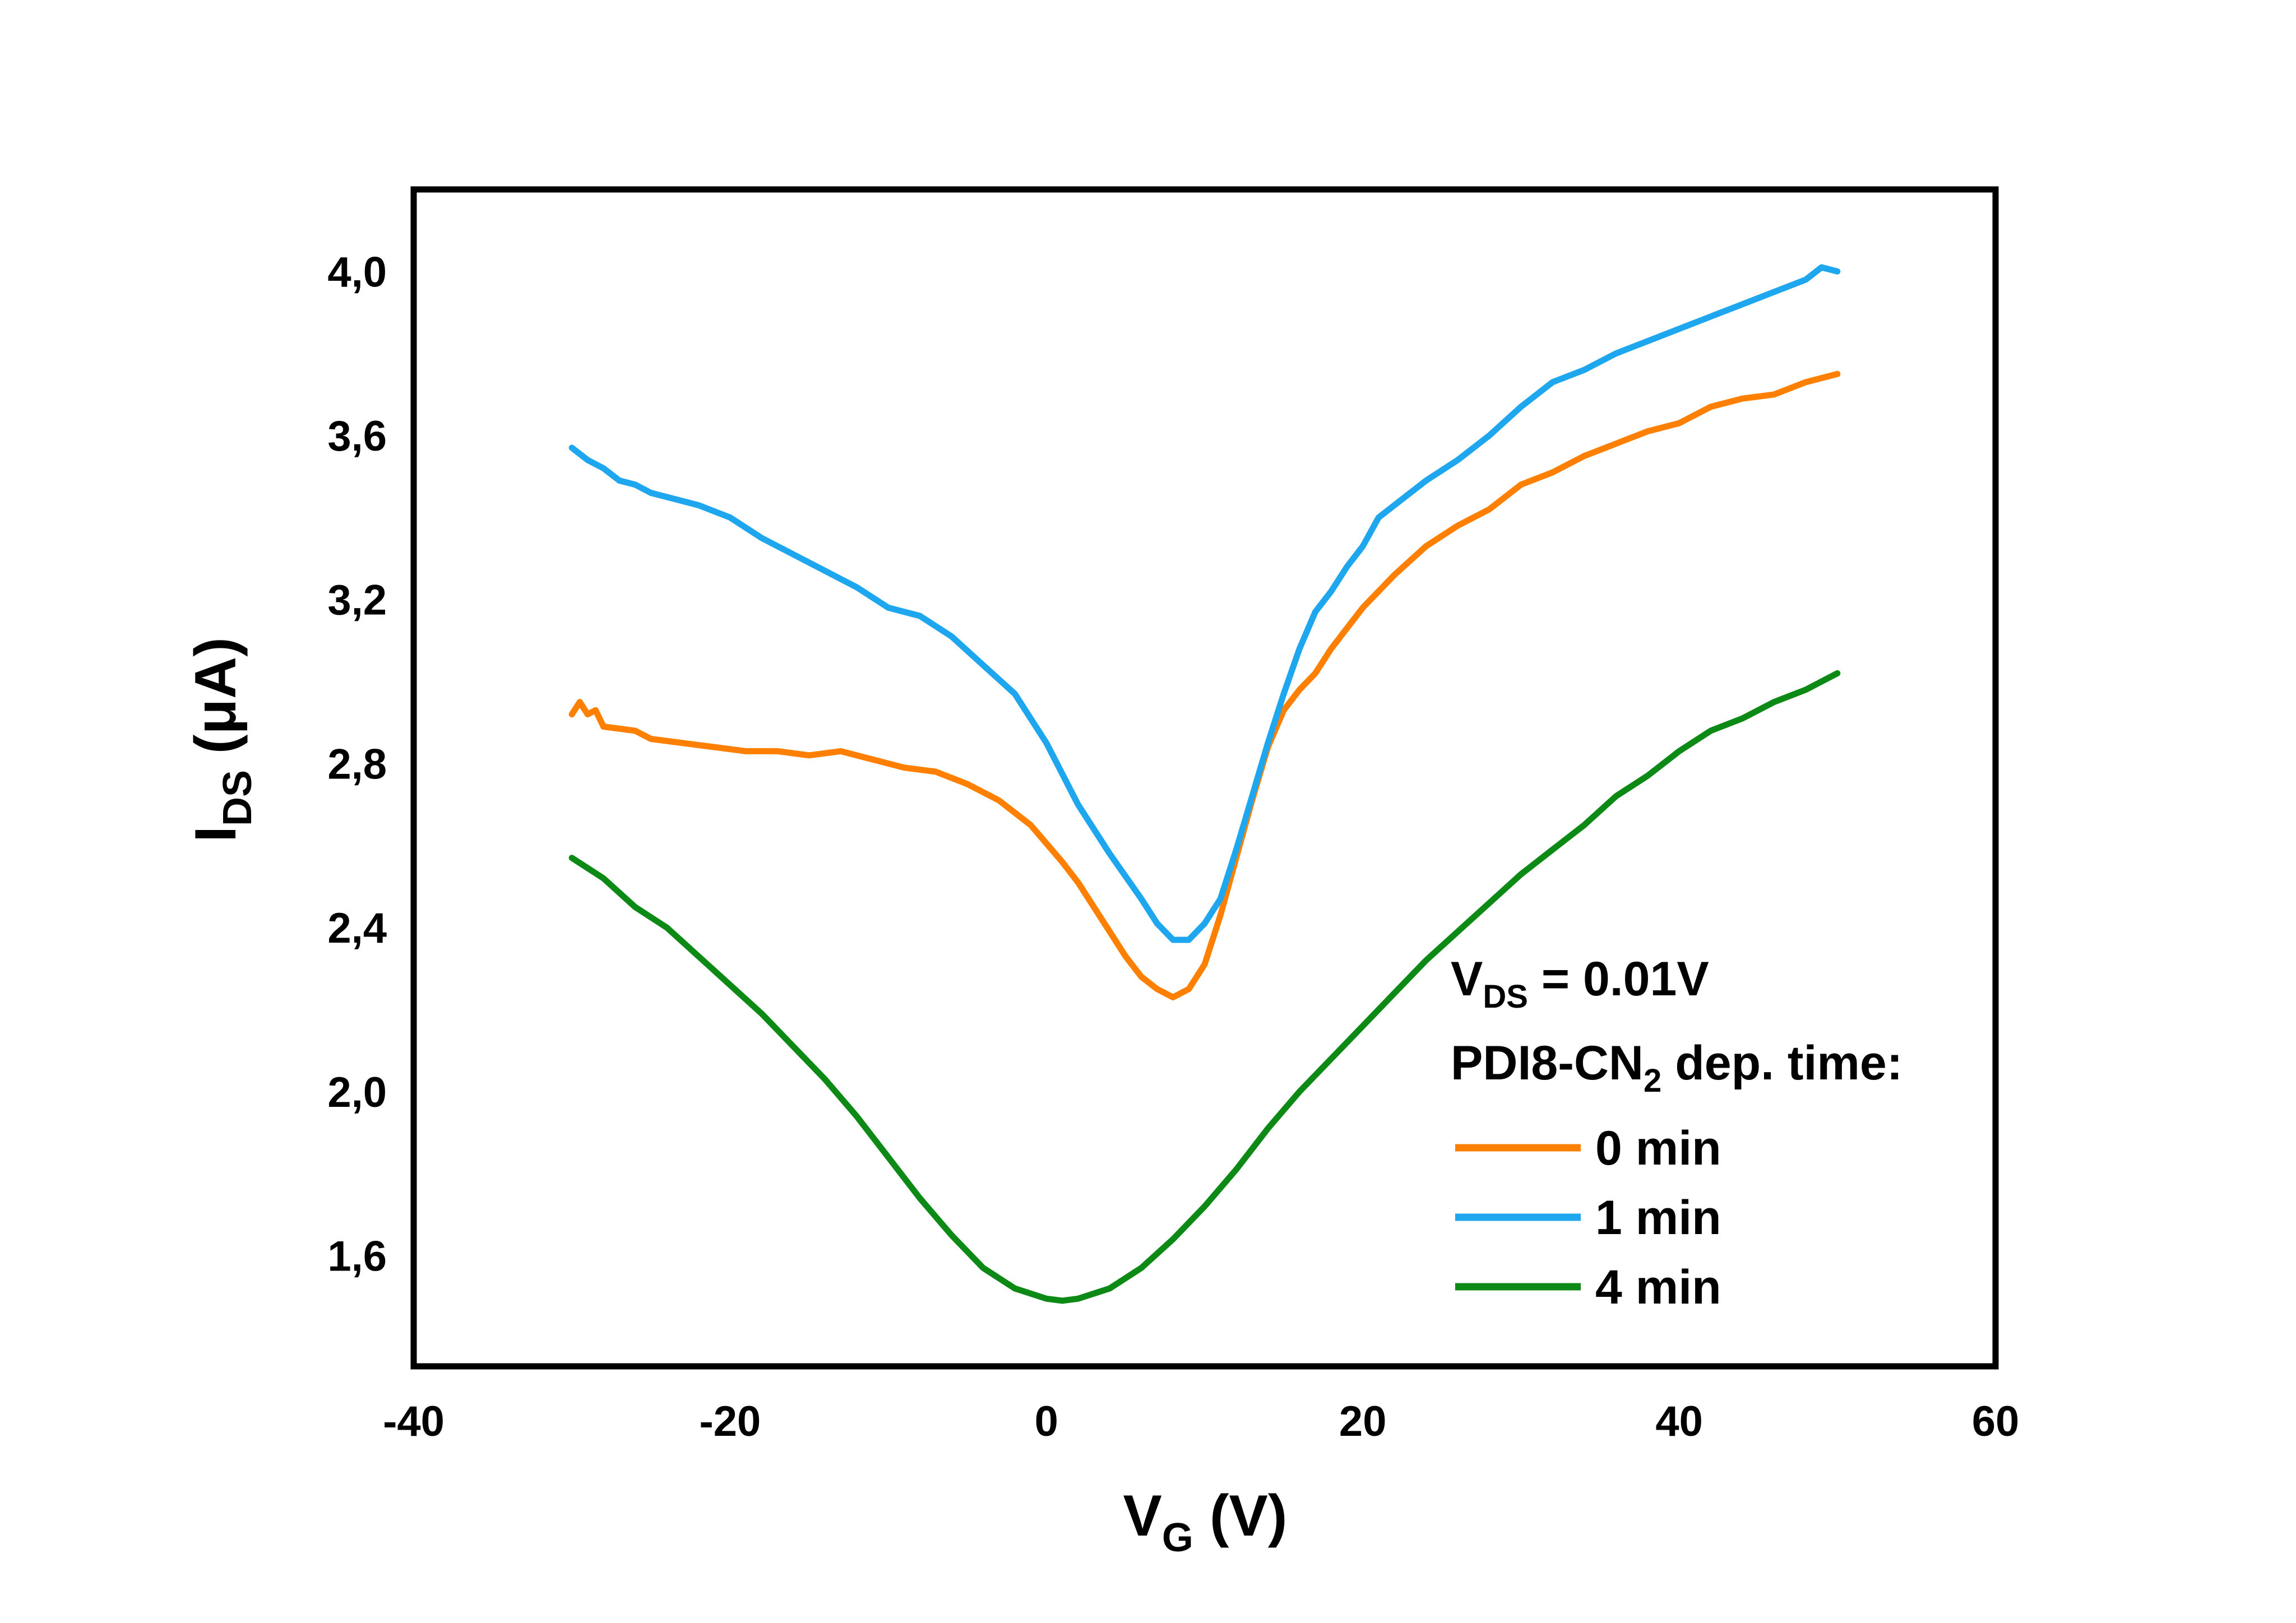 The width and height of the screenshot is (2296, 1623). Describe the element at coordinates (1996, 1421) in the screenshot. I see `x-tick-label: 60` at that location.